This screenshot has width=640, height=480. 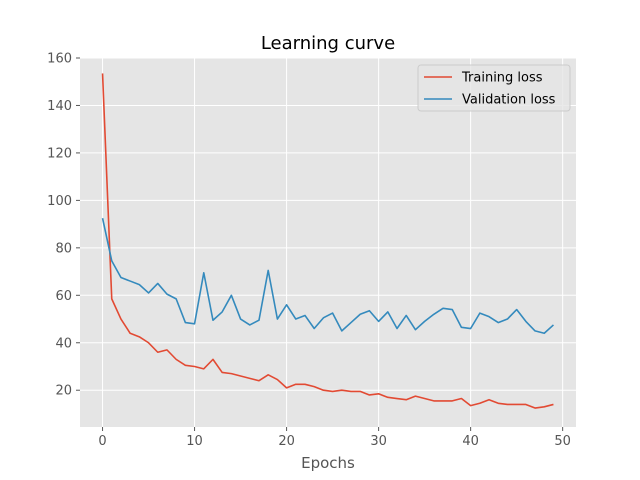 I want to click on legend-box, so click(x=494, y=88).